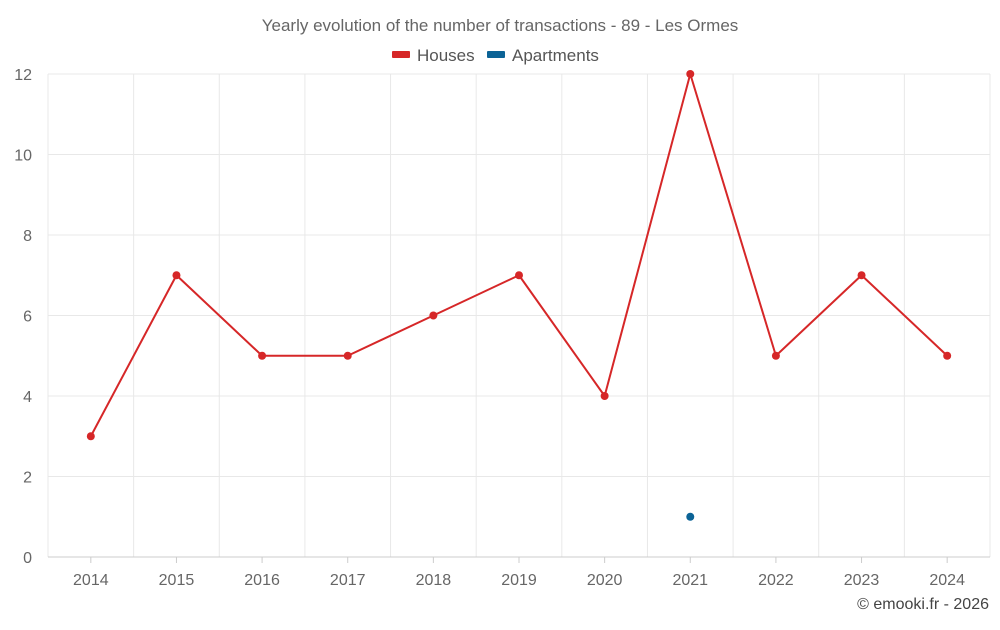 The image size is (1000, 630). Describe the element at coordinates (862, 580) in the screenshot. I see `x-tick-label-2023: 2023` at that location.